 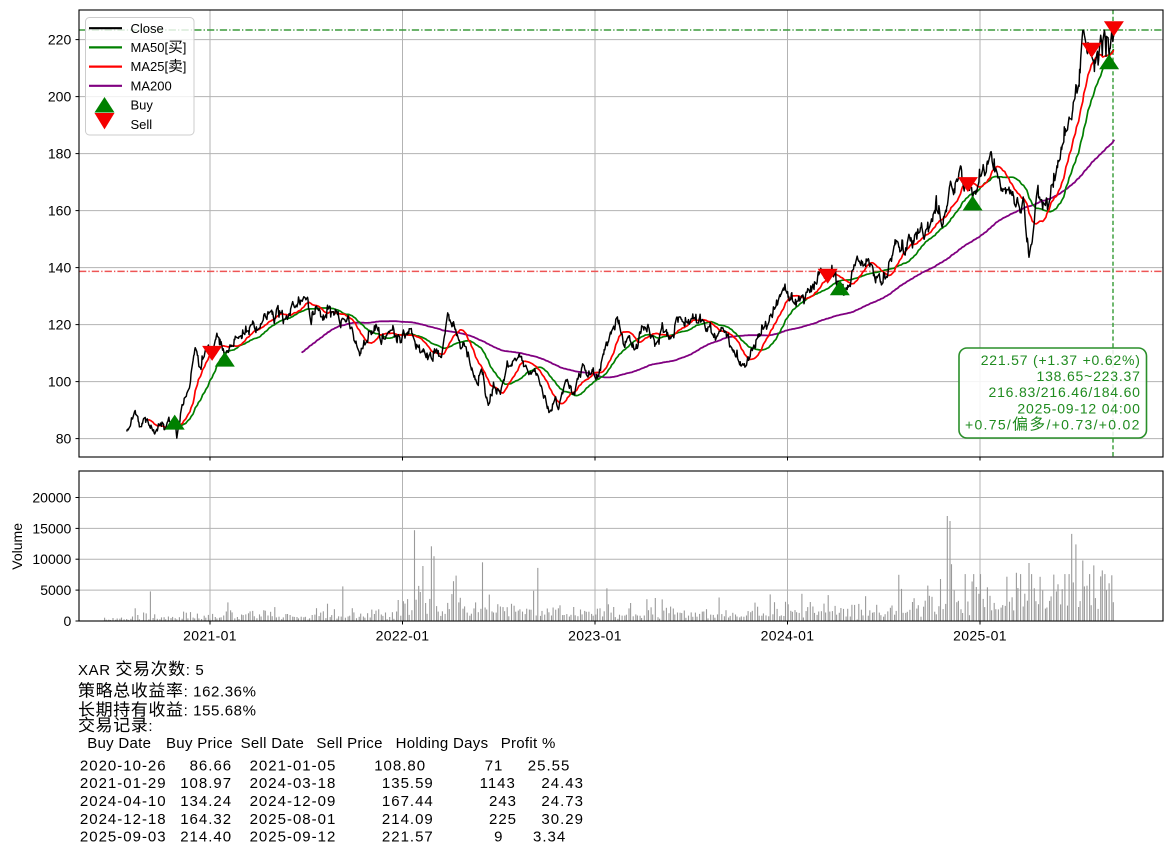 What do you see at coordinates (293, 819) in the screenshot?
I see `svg-text: 2025-08-01` at bounding box center [293, 819].